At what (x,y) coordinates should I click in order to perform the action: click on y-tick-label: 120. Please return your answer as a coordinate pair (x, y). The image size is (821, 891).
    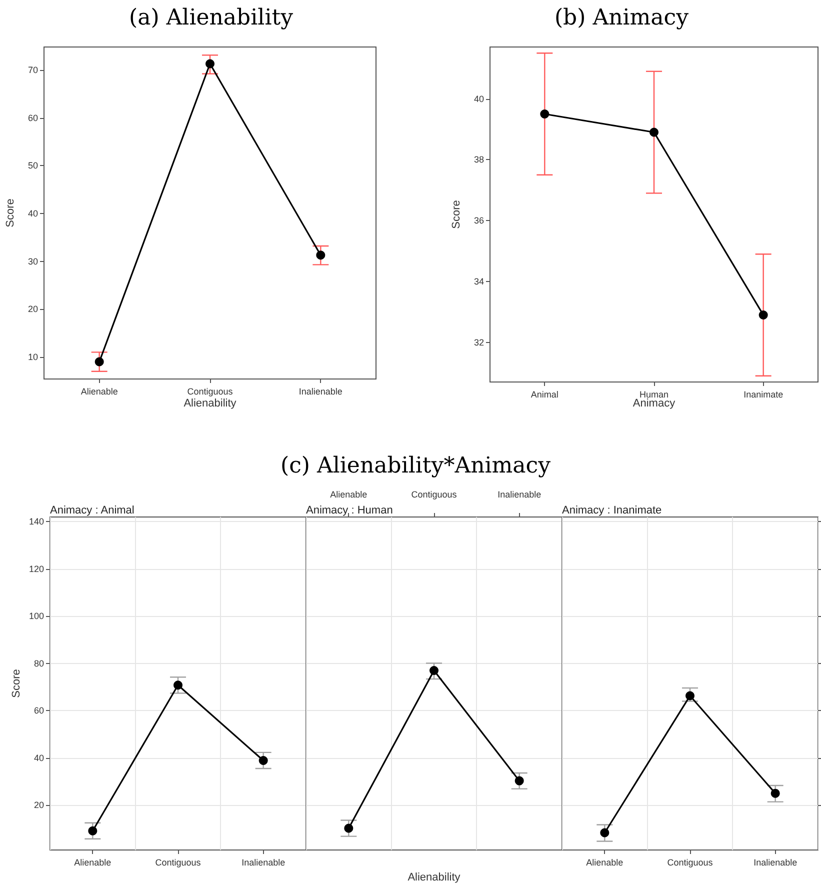
    Looking at the image, I should click on (36, 569).